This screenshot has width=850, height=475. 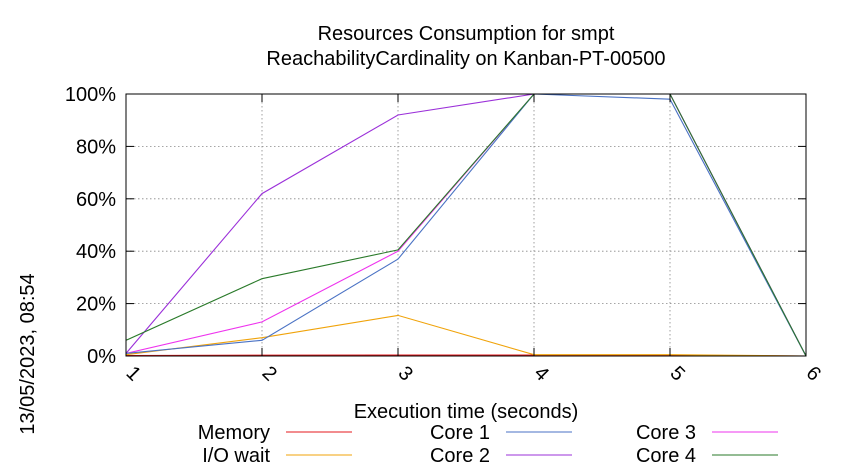 I want to click on legend-label-core-2: Core 2, so click(x=460, y=456).